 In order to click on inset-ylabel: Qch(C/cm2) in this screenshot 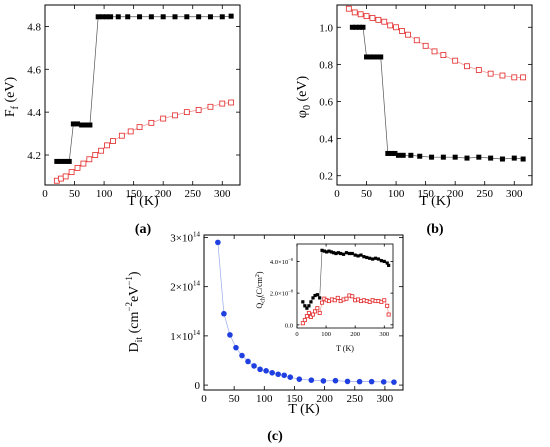, I will do `click(261, 289)`.